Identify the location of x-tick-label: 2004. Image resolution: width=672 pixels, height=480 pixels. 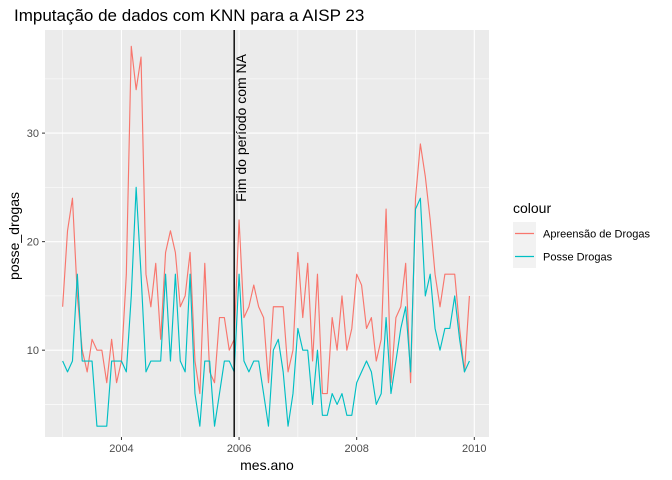
(121, 449).